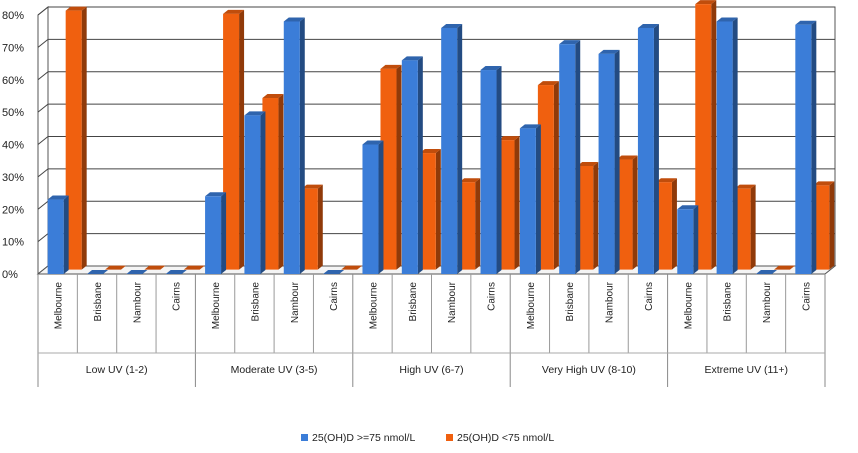 The image size is (858, 453). I want to click on y-tick-label: 80%, so click(13, 16).